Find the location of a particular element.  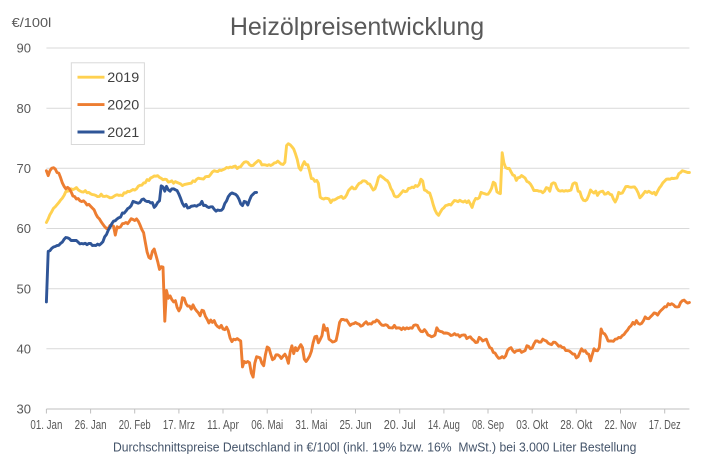

svg-text: 31. Mai is located at coordinates (311, 424).